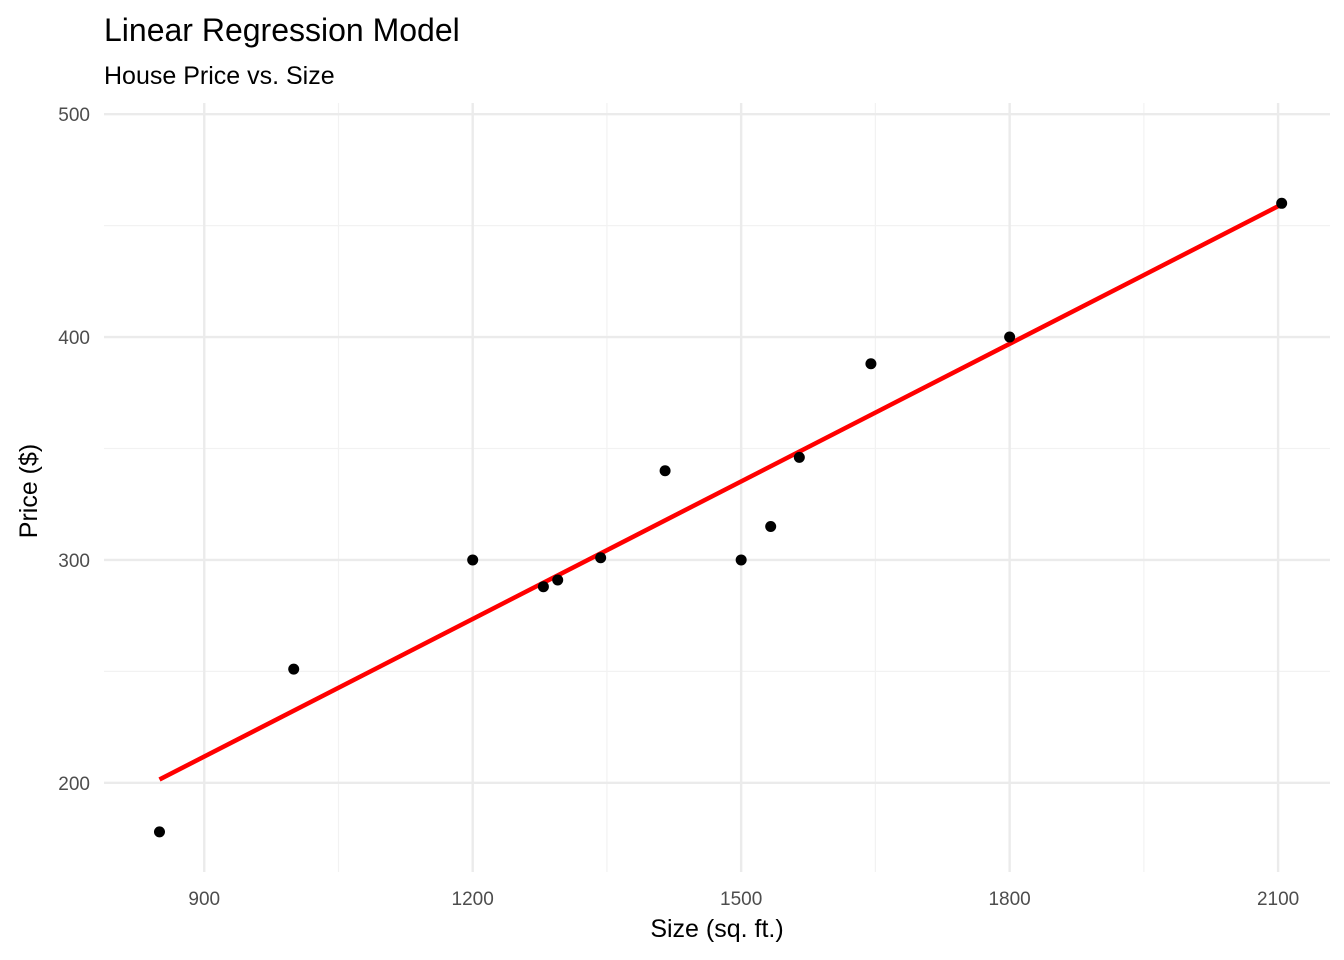  Describe the element at coordinates (29, 491) in the screenshot. I see `y-axis-title: Price ($)` at that location.